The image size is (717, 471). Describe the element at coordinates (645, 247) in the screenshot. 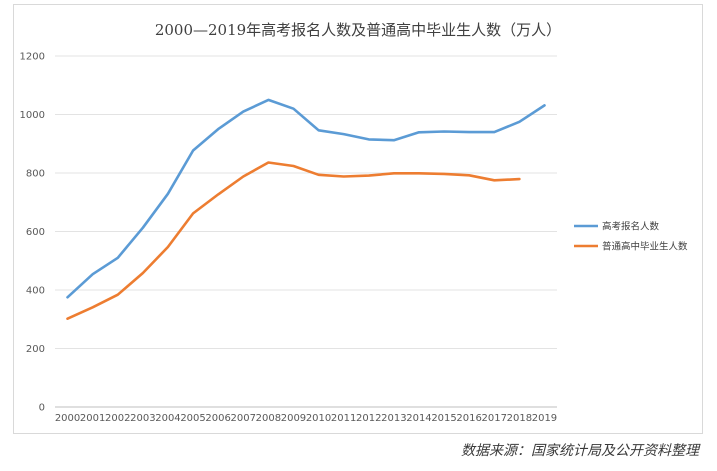

I see `legend-label: 普通高中毕业生人数` at that location.